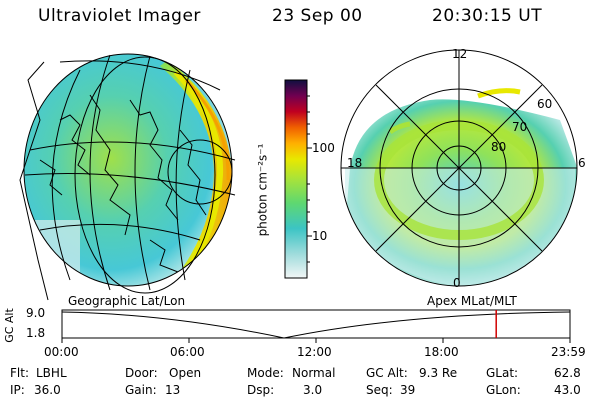 The width and height of the screenshot is (600, 400). Describe the element at coordinates (472, 301) in the screenshot. I see `apex-label: Apex MLat/MLT` at that location.